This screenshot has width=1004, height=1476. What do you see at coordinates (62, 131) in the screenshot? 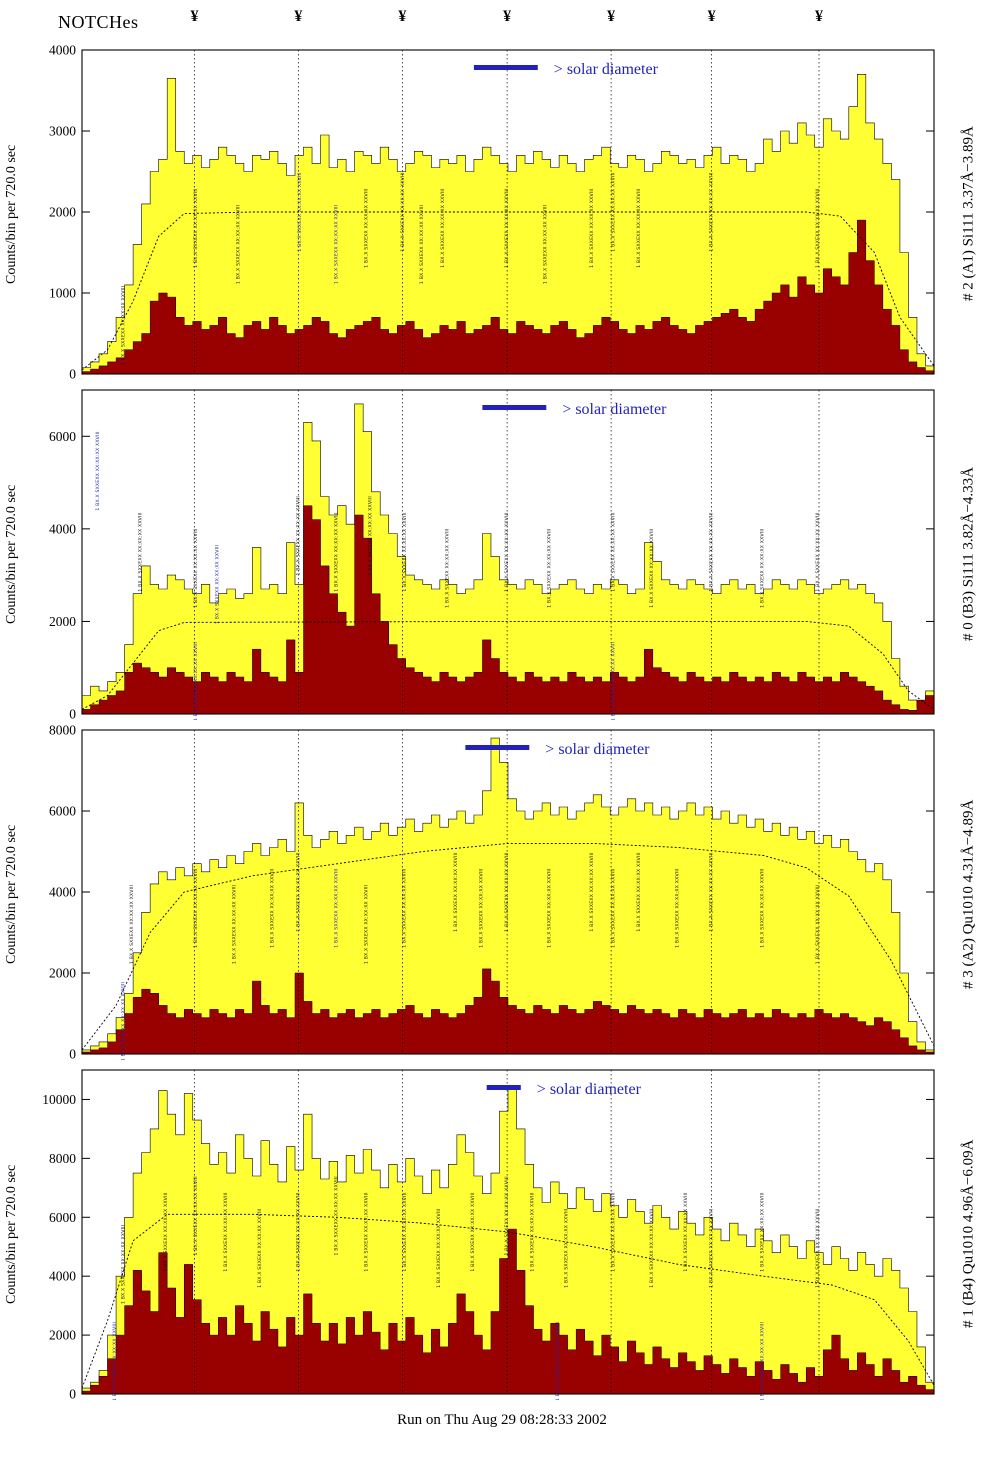
I see `svg-text: 3000` at bounding box center [62, 131].